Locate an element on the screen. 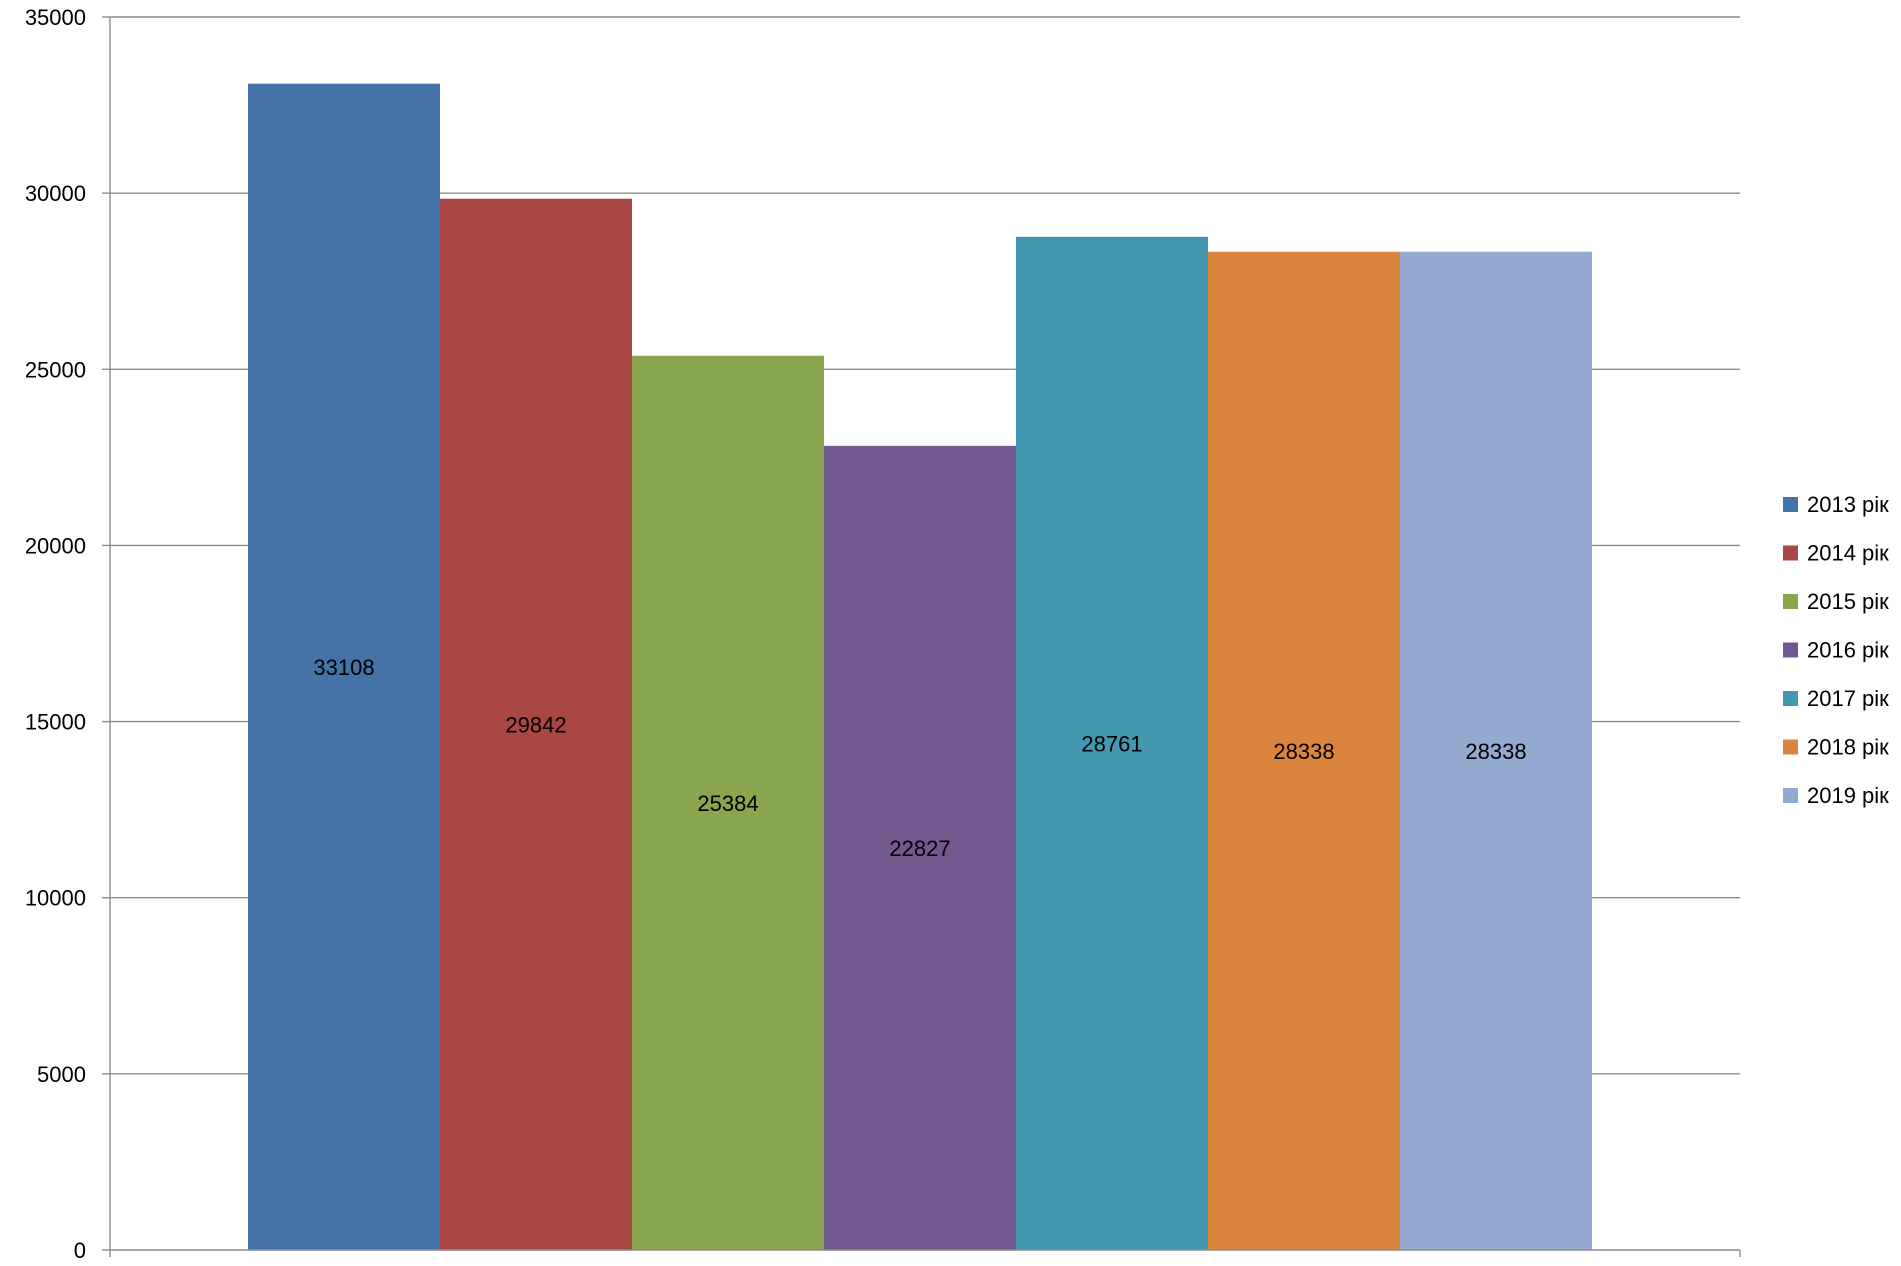 Image resolution: width=1901 pixels, height=1266 pixels. legend-label: 2014 рік is located at coordinates (1848, 553).